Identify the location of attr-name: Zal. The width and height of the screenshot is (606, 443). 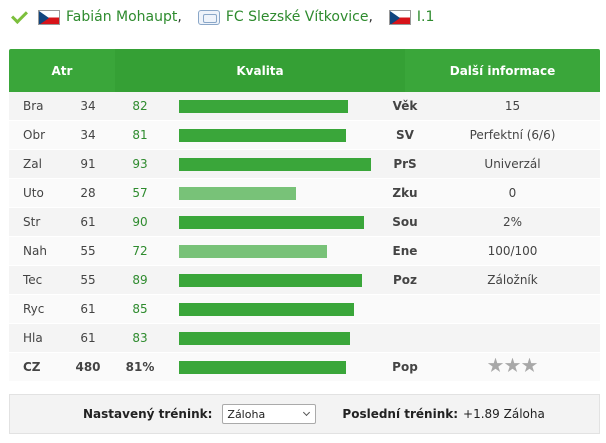
(32, 164).